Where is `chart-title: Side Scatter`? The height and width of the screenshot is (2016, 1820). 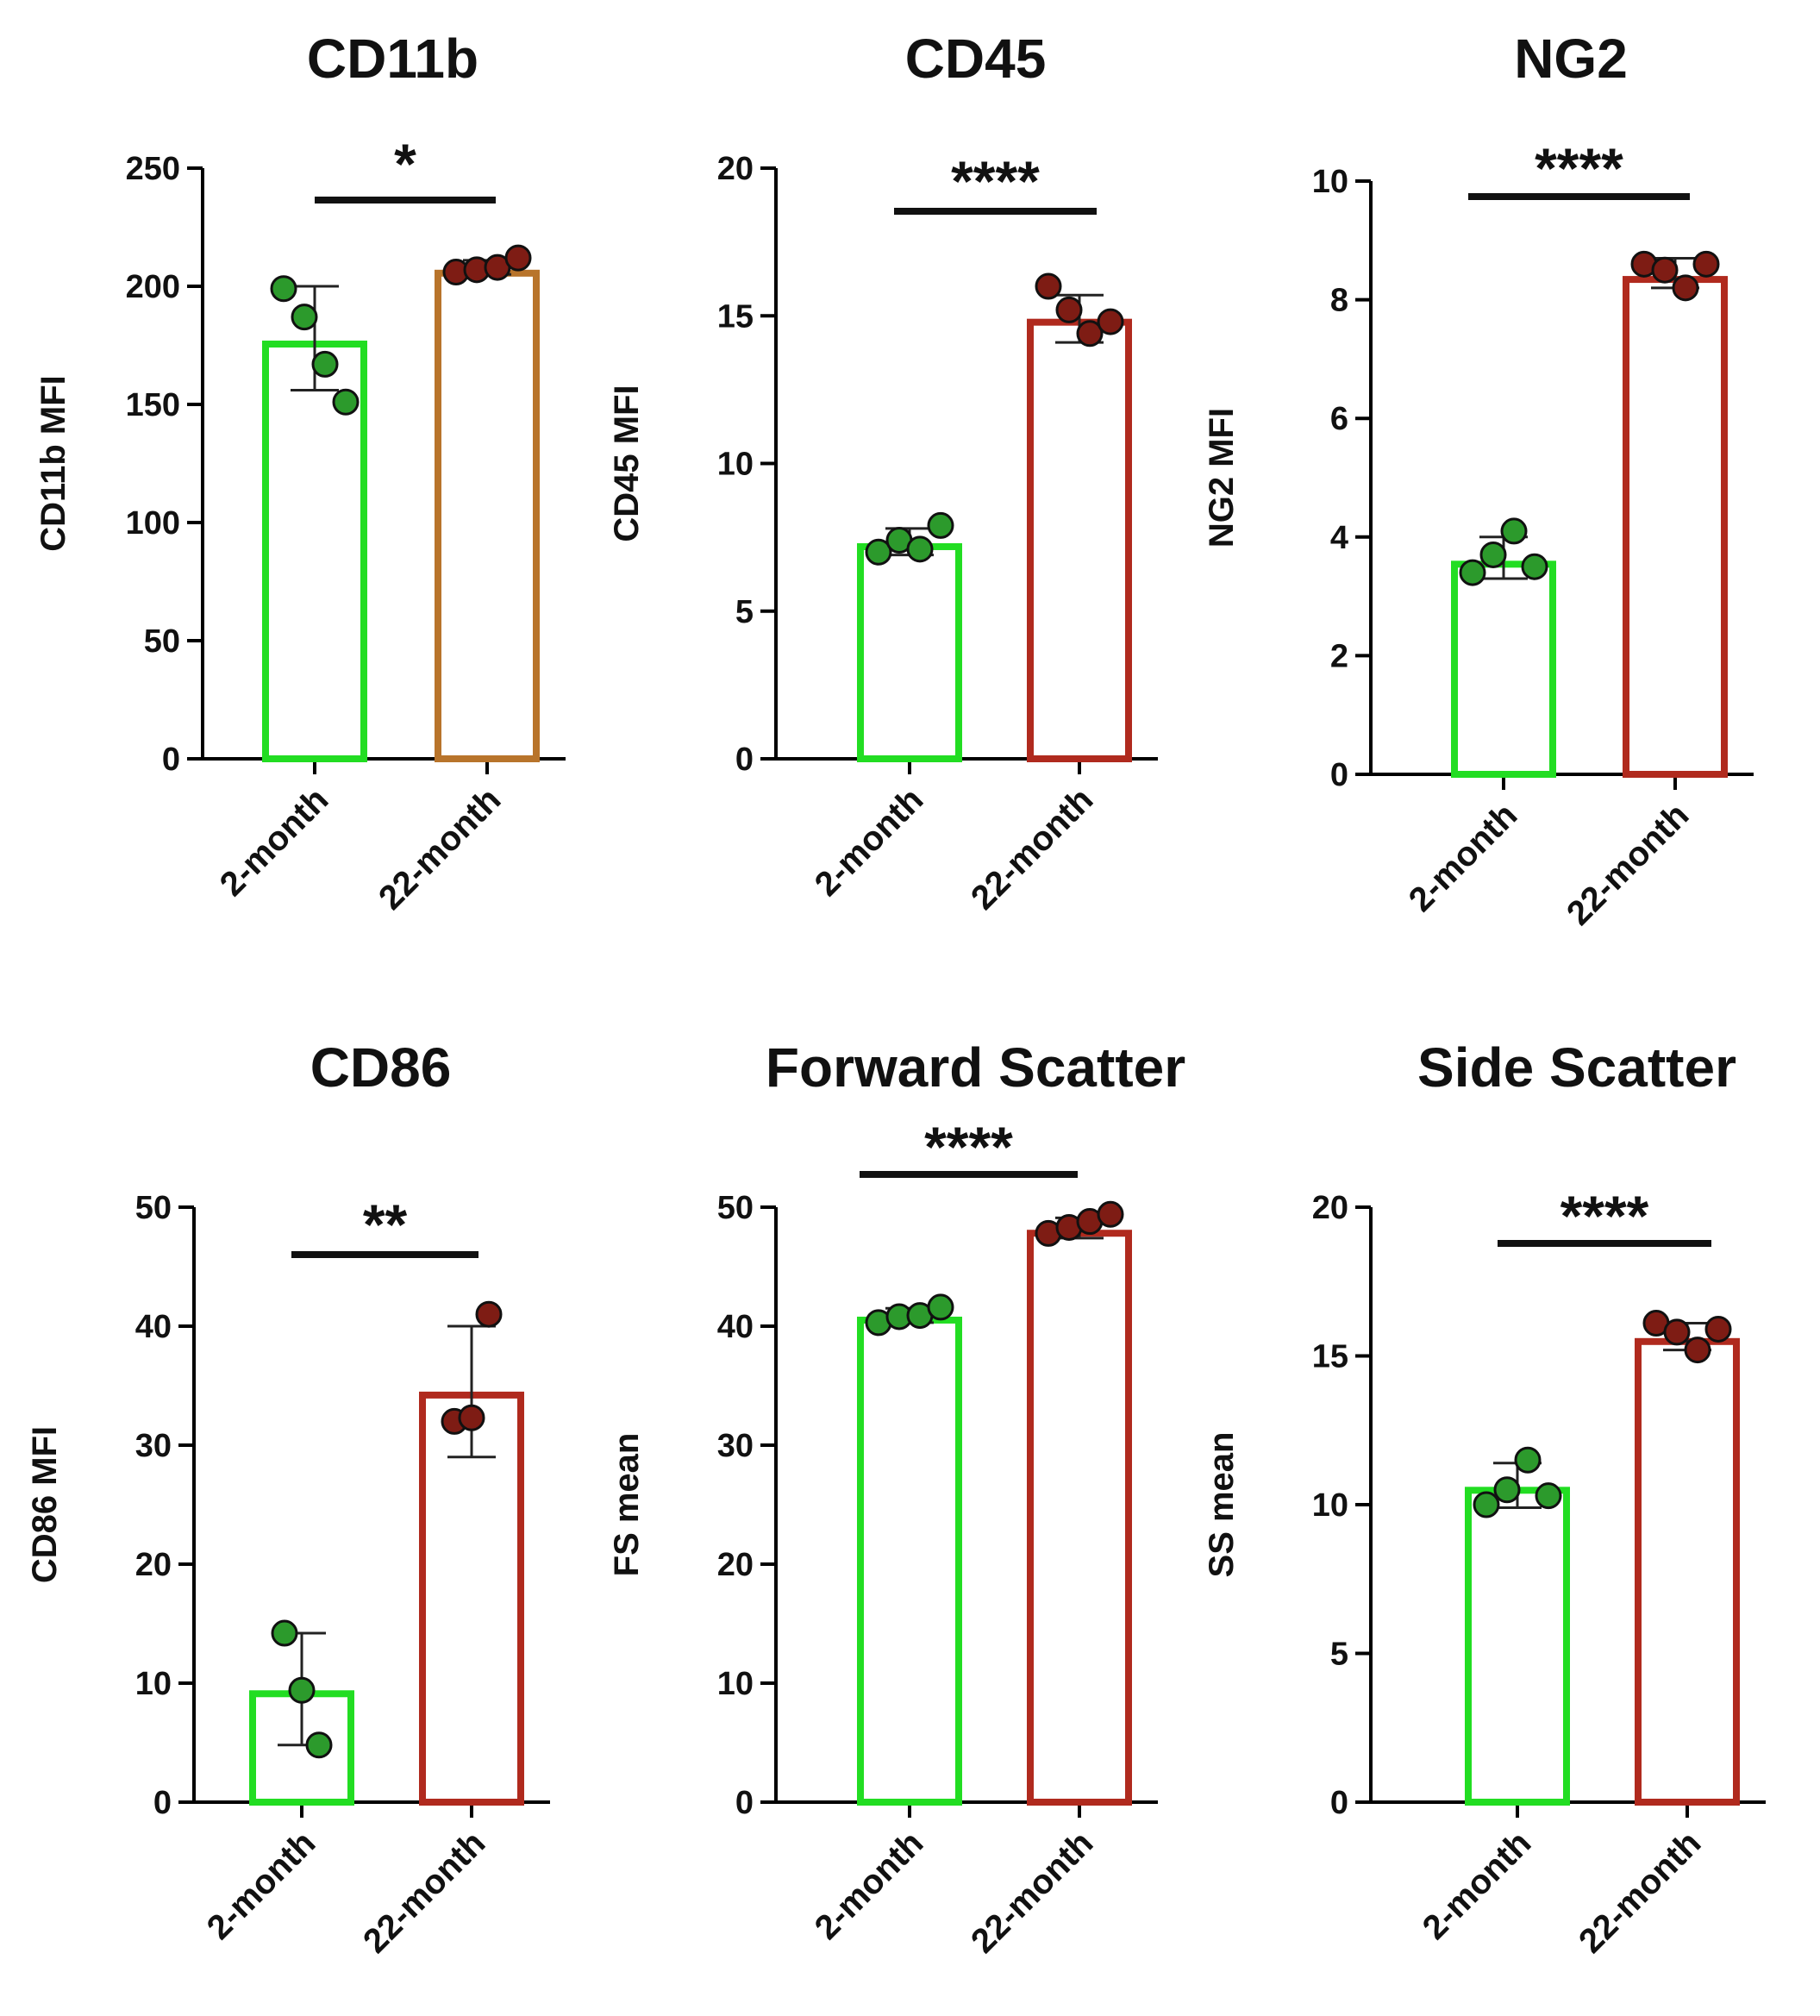
chart-title: Side Scatter is located at coordinates (1577, 1068).